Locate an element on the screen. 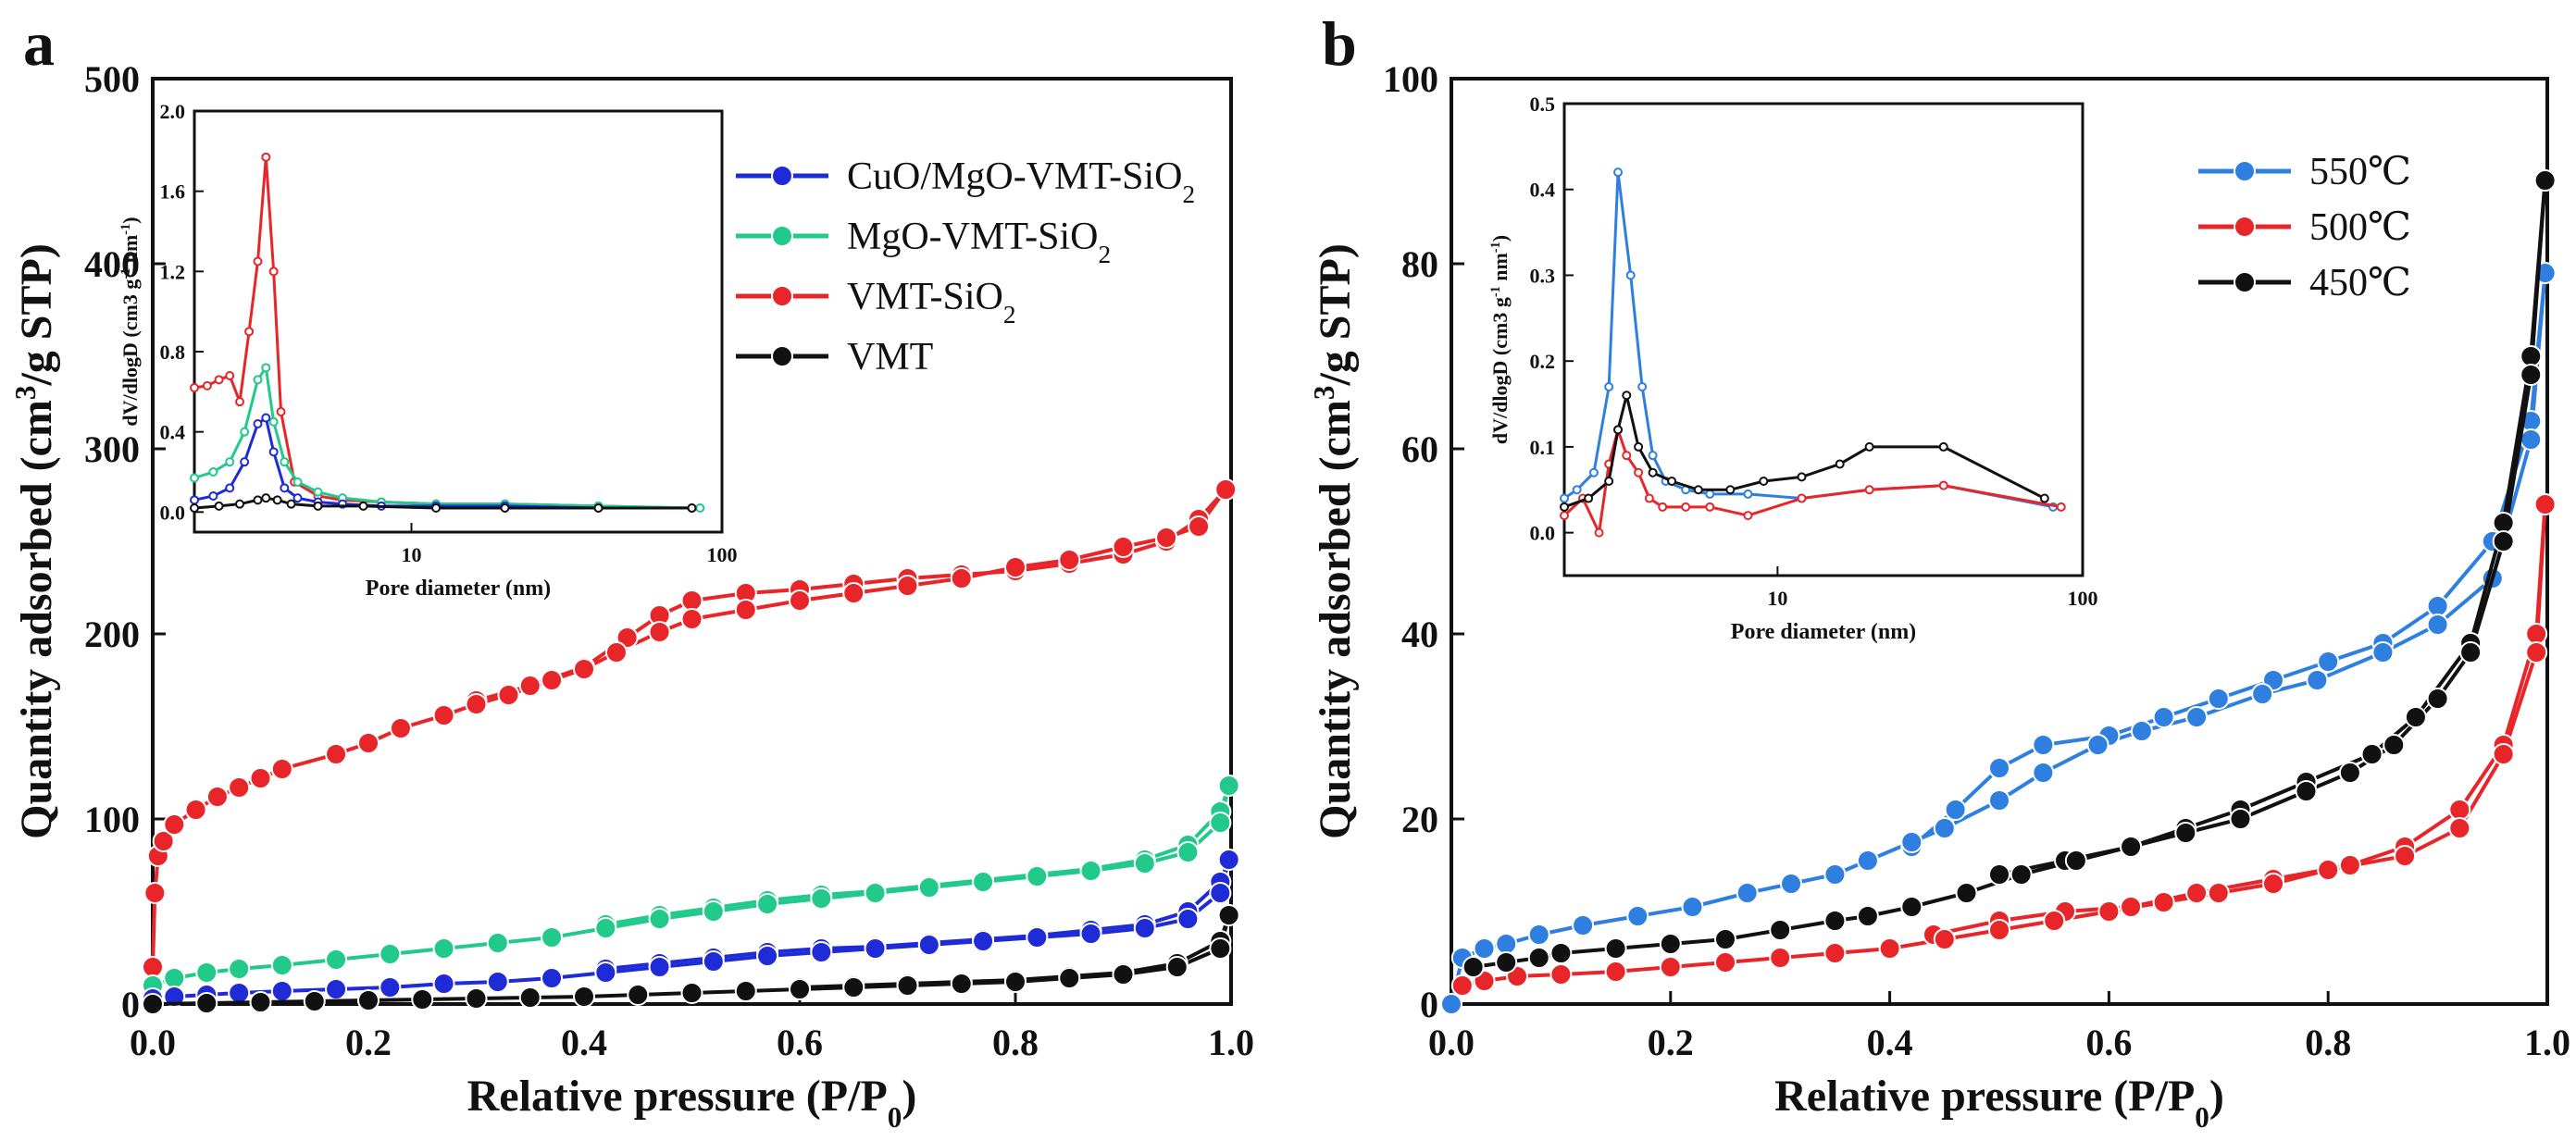  y-tick-label: 60 is located at coordinates (1419, 449).